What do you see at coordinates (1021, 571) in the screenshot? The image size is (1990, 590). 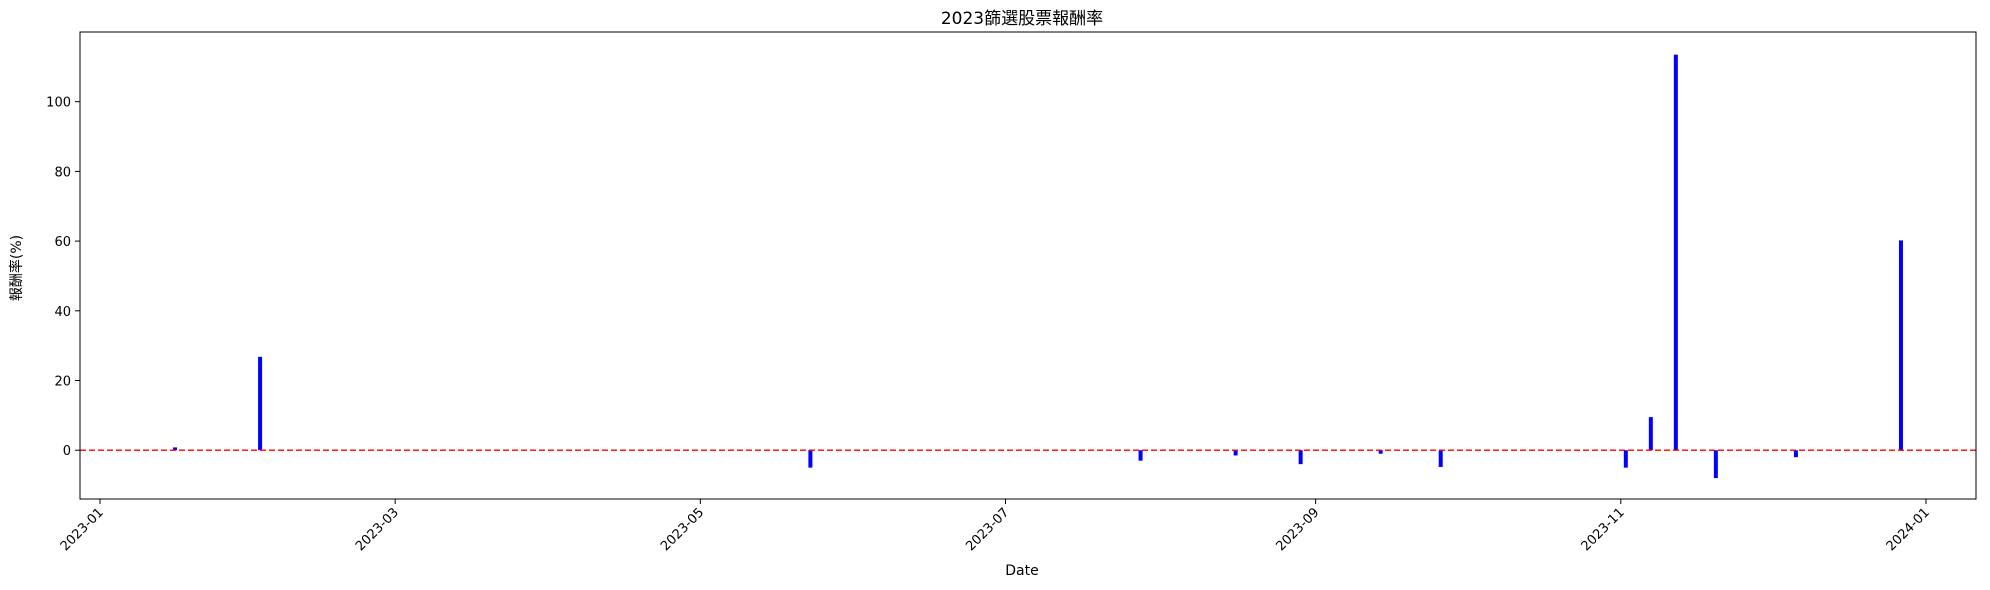 I see `x-axis-label: Date` at bounding box center [1021, 571].